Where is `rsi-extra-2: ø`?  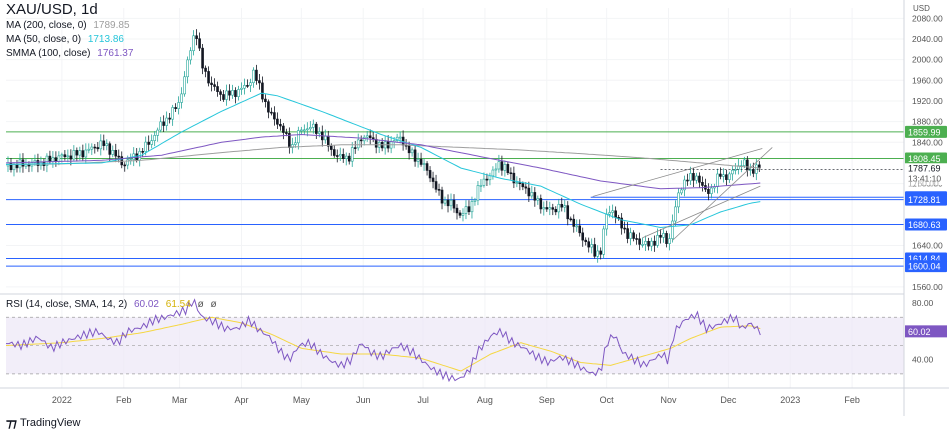 rsi-extra-2: ø is located at coordinates (213, 304).